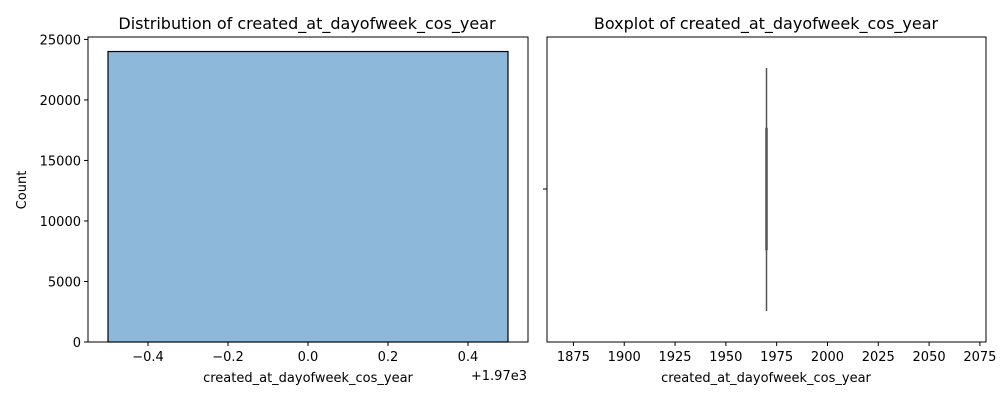 The height and width of the screenshot is (400, 1000). Describe the element at coordinates (674, 357) in the screenshot. I see `boxplot-x-tick-label: 1925` at that location.